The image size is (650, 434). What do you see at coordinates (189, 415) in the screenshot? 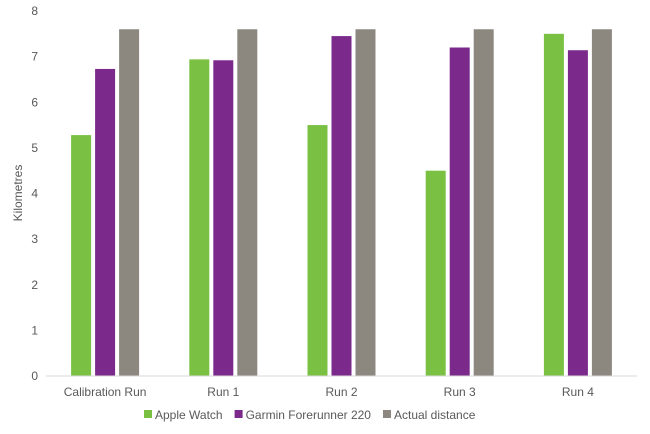
I see `legend-label: Apple Watch` at bounding box center [189, 415].